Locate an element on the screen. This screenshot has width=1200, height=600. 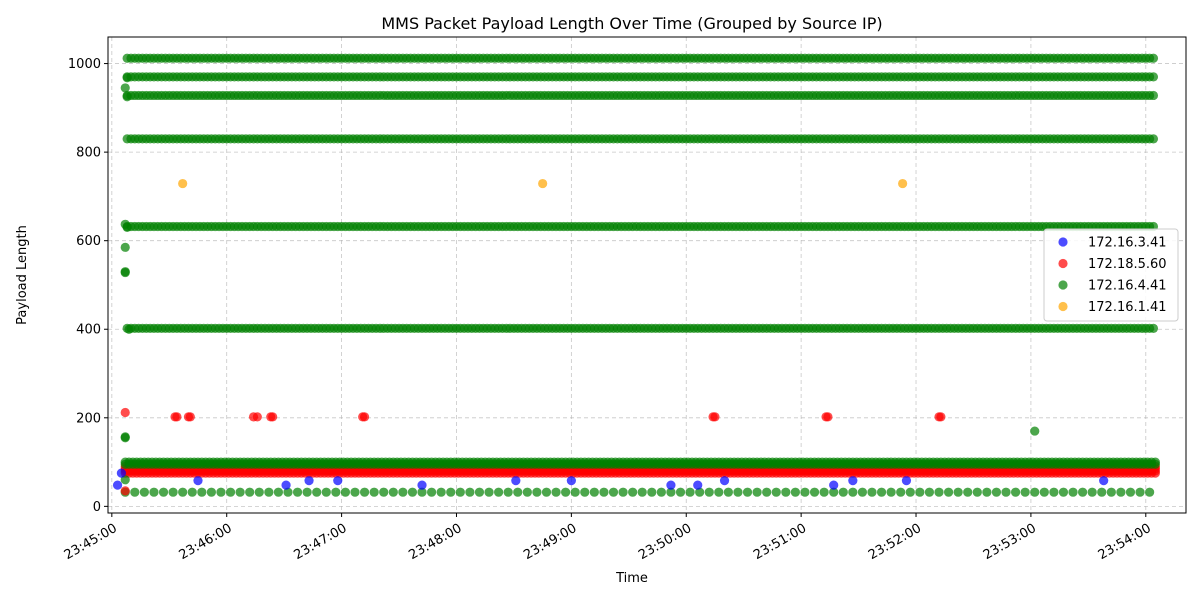
x-tick-label-group: 23:51:00 is located at coordinates (780, 542).